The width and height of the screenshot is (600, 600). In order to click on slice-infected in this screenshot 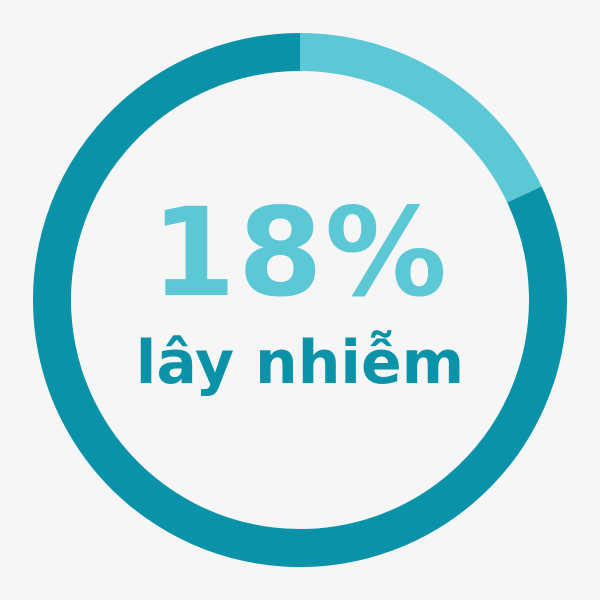, I will do `click(420, 118)`.